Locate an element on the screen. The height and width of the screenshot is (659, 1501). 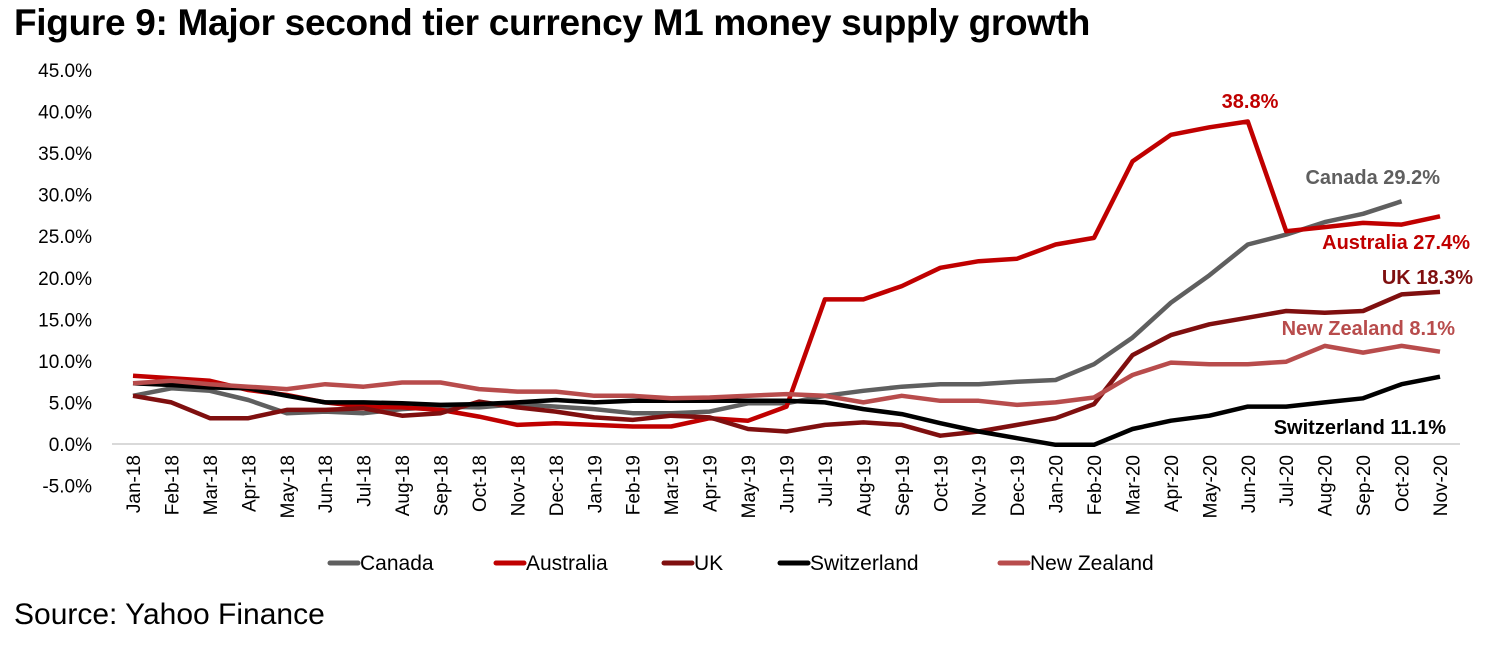
x-tick-label: Aug-19 is located at coordinates (864, 485).